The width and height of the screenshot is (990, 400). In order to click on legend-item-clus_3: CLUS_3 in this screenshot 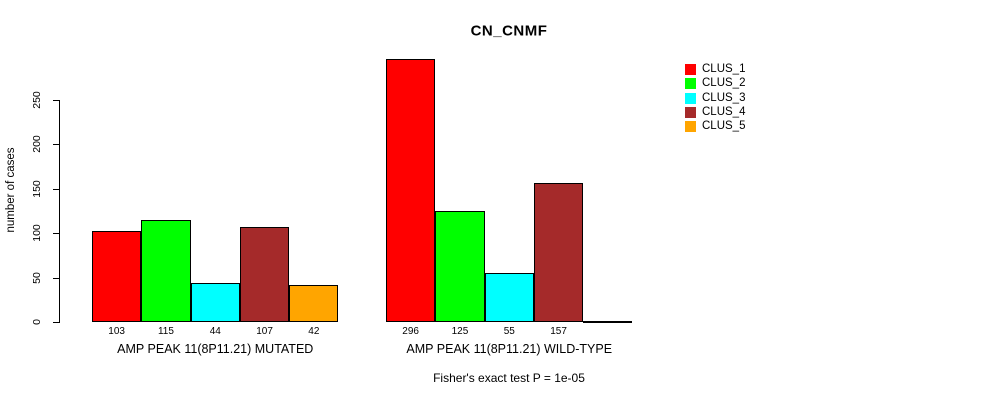, I will do `click(730, 98)`.